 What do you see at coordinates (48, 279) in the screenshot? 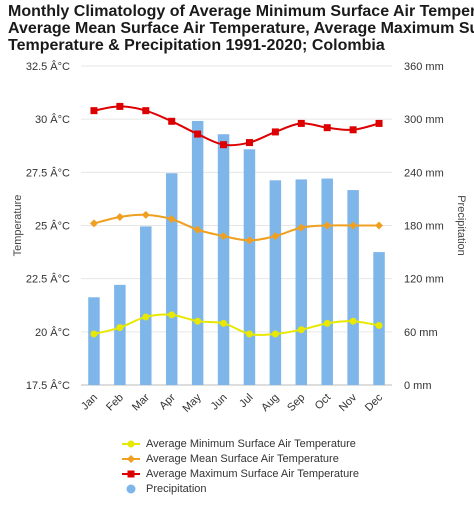
I see `y-left-tick-label: 22.5 Â°C` at bounding box center [48, 279].